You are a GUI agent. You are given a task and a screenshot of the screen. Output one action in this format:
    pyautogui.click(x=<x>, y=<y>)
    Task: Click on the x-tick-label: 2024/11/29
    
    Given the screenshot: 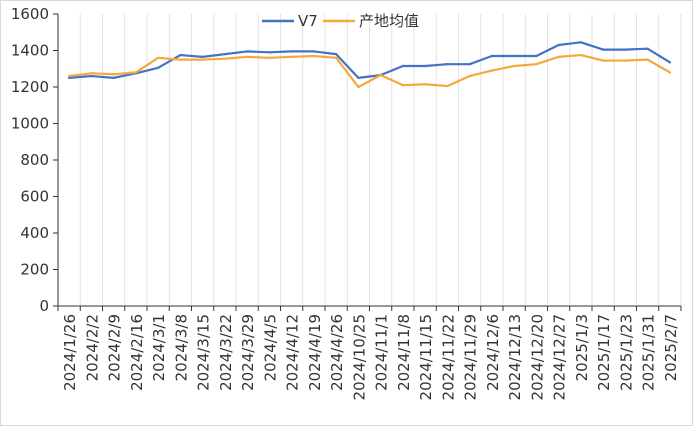 What is the action you would take?
    pyautogui.click(x=471, y=357)
    